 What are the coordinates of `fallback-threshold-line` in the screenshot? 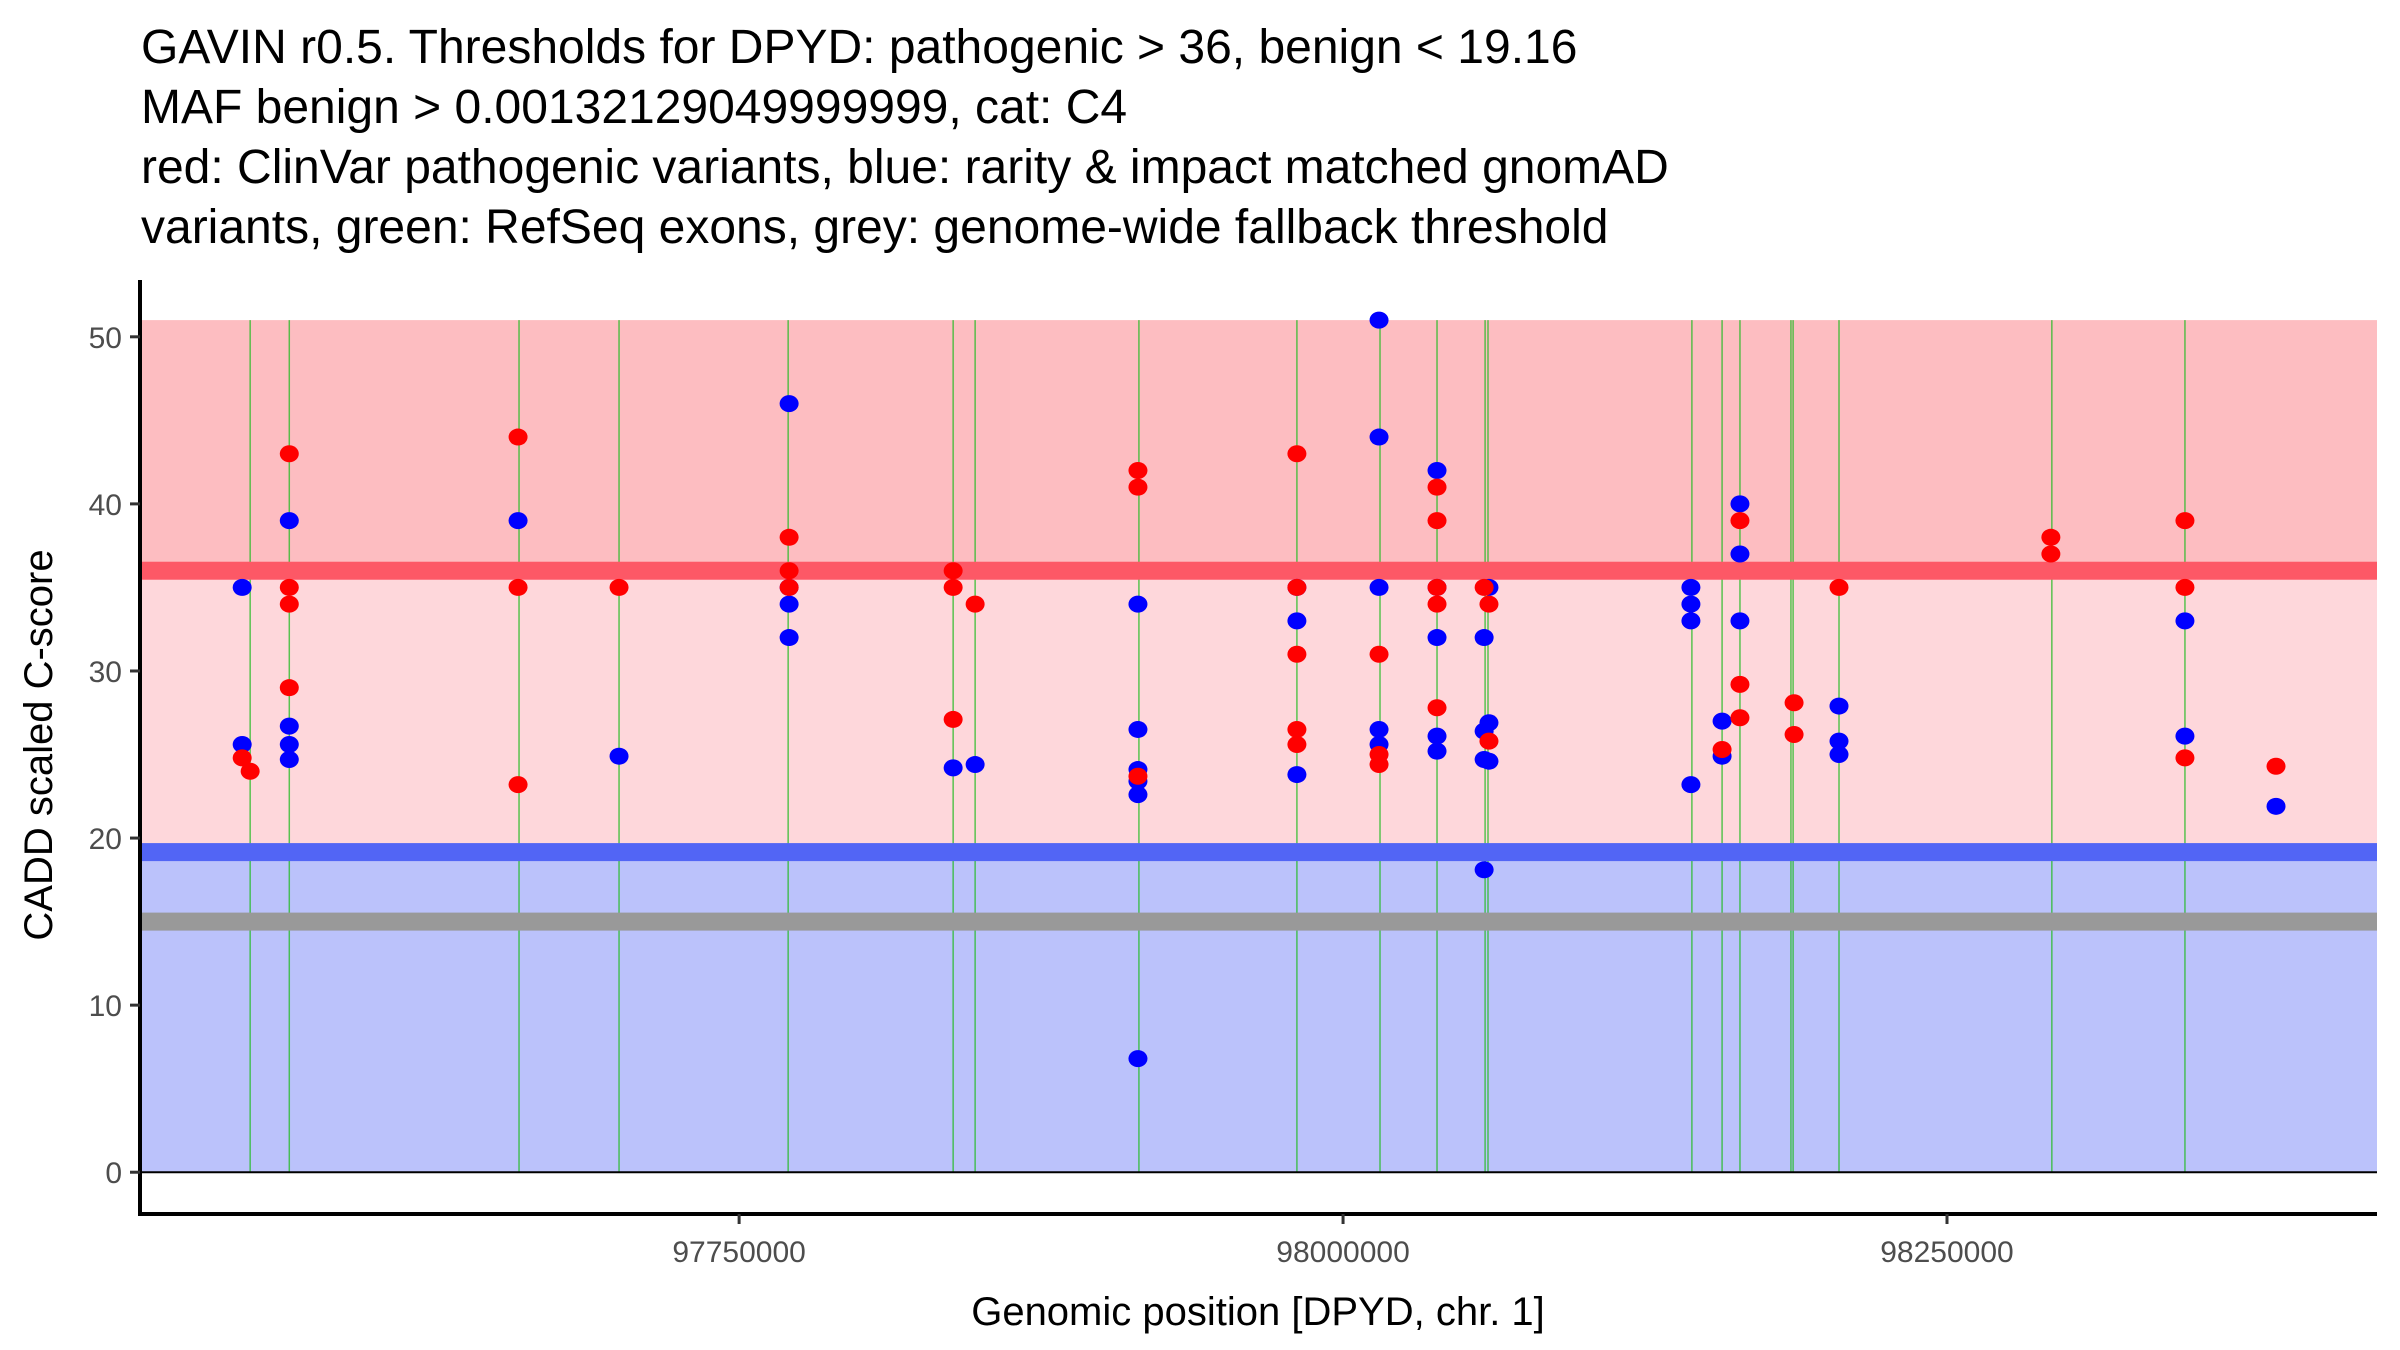 It's located at (1259, 921).